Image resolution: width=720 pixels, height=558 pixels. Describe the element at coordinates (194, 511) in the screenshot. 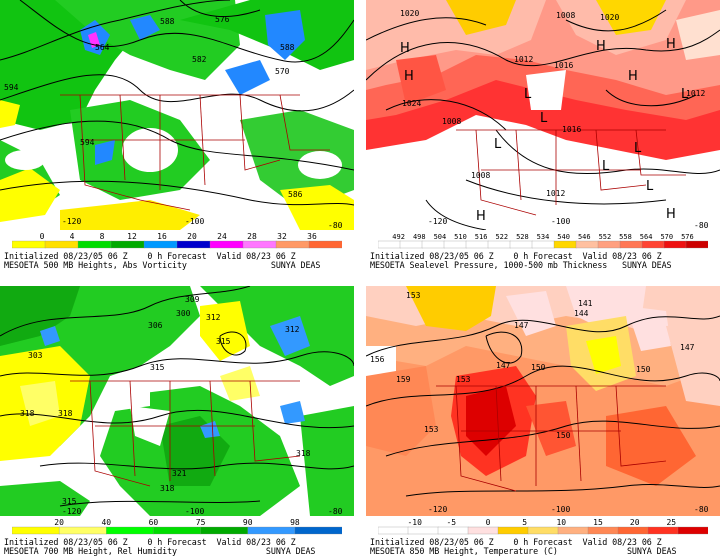

I see `map-label: -100` at that location.